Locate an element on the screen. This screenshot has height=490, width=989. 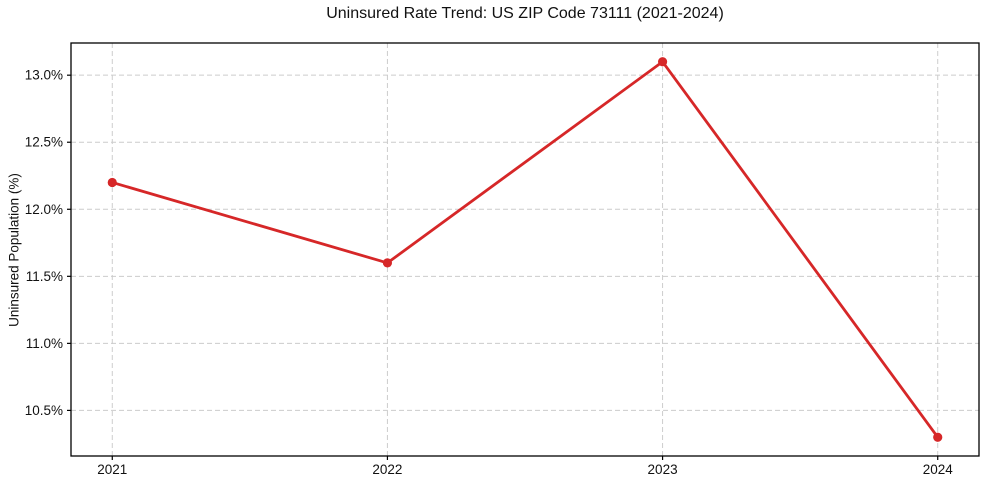
x-tick-label: 2024 is located at coordinates (938, 469).